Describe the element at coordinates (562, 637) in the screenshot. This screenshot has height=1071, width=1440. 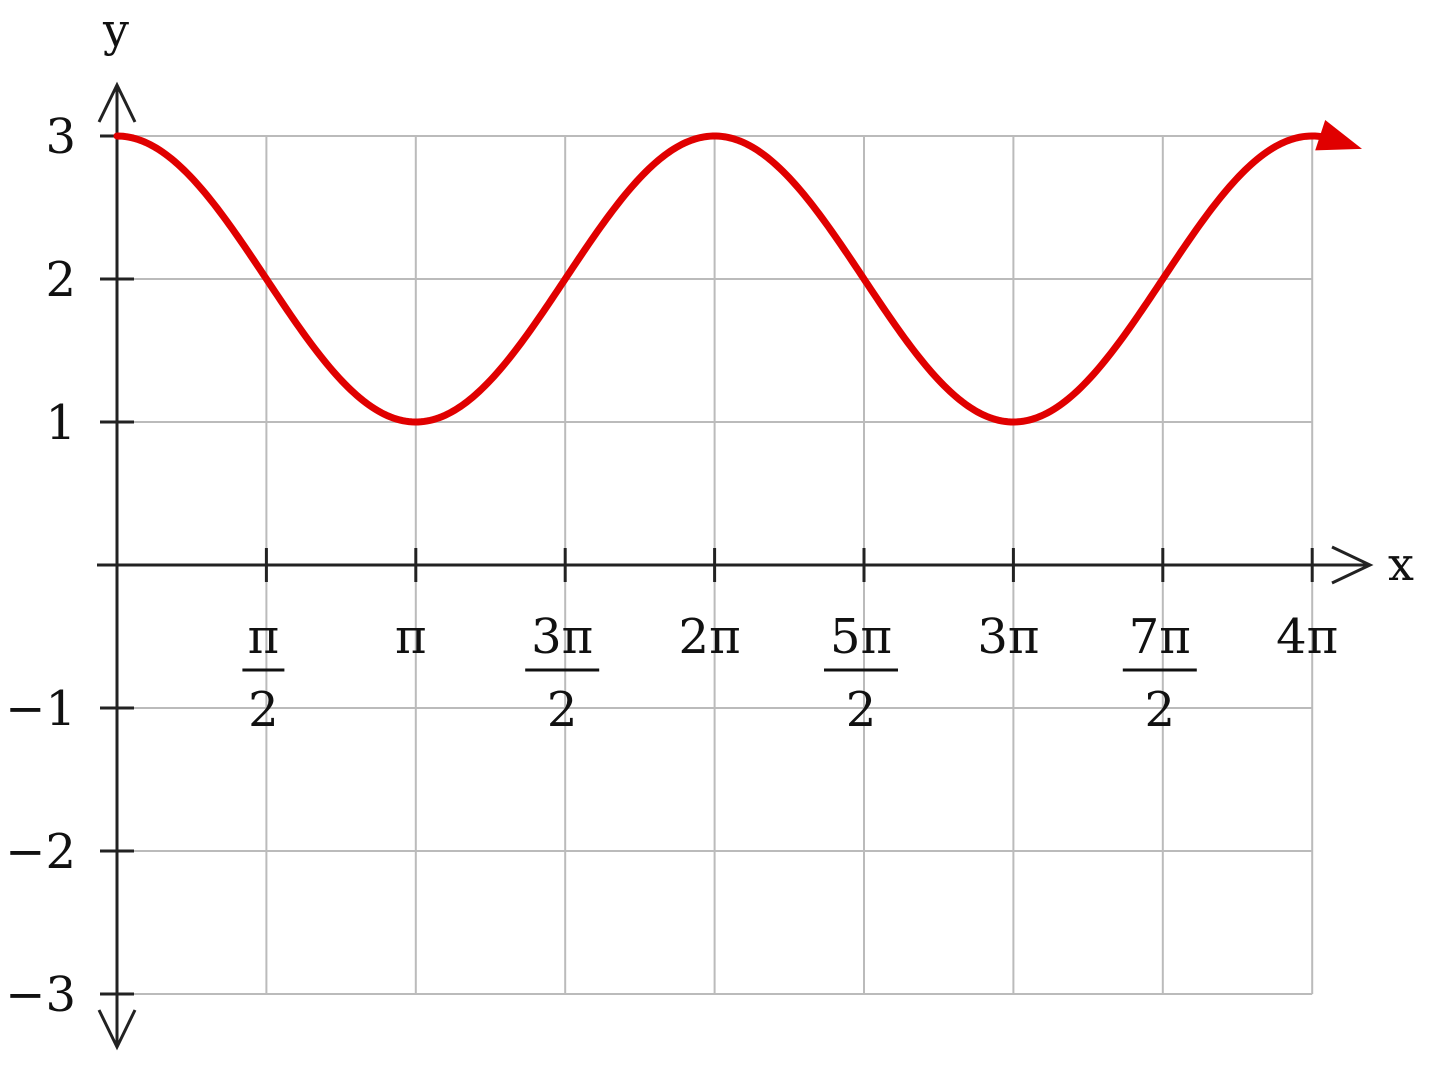
I see `x-tick-label-numerator: 3π` at that location.